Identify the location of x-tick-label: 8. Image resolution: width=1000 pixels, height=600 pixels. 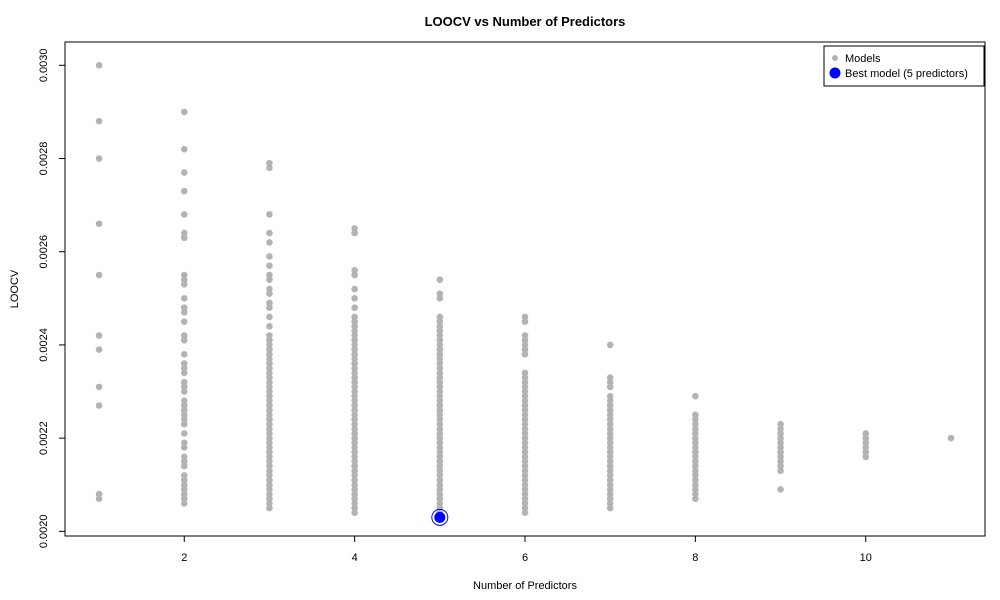
(695, 558).